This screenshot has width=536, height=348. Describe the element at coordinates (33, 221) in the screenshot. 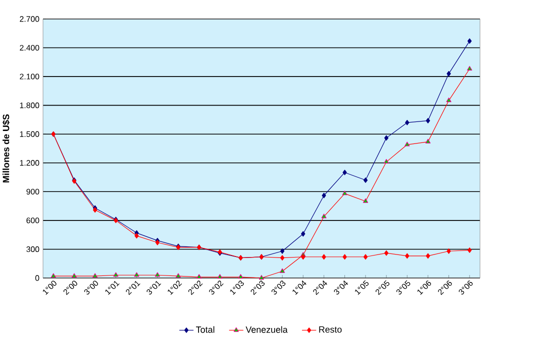

I see `y-tick-label: 600` at that location.